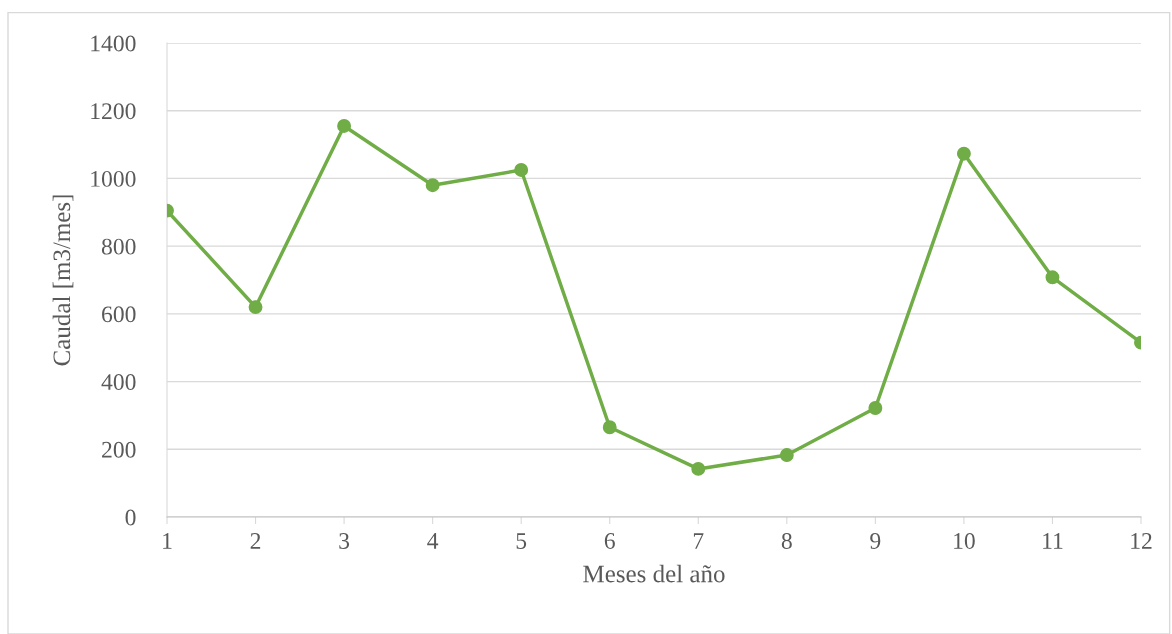  I want to click on x-tick-label: 8, so click(786, 540).